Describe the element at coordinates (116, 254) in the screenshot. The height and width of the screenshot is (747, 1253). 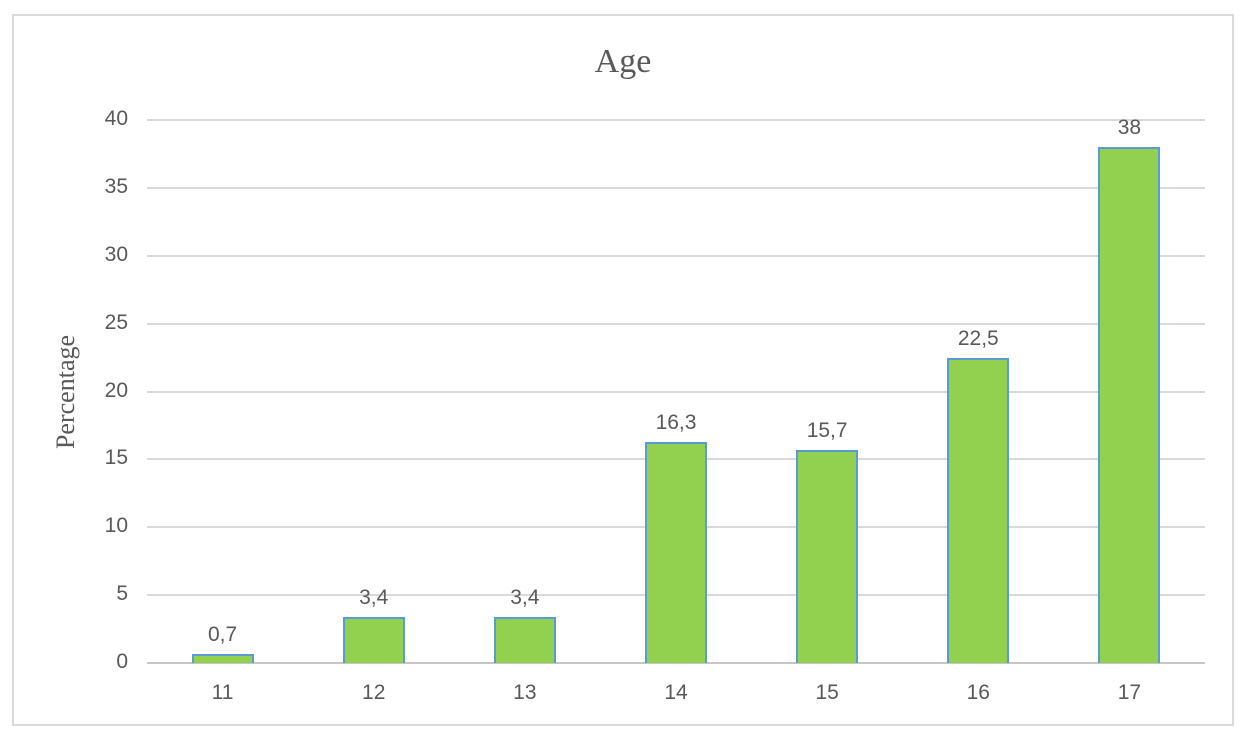
I see `y-tick-label: 30` at that location.